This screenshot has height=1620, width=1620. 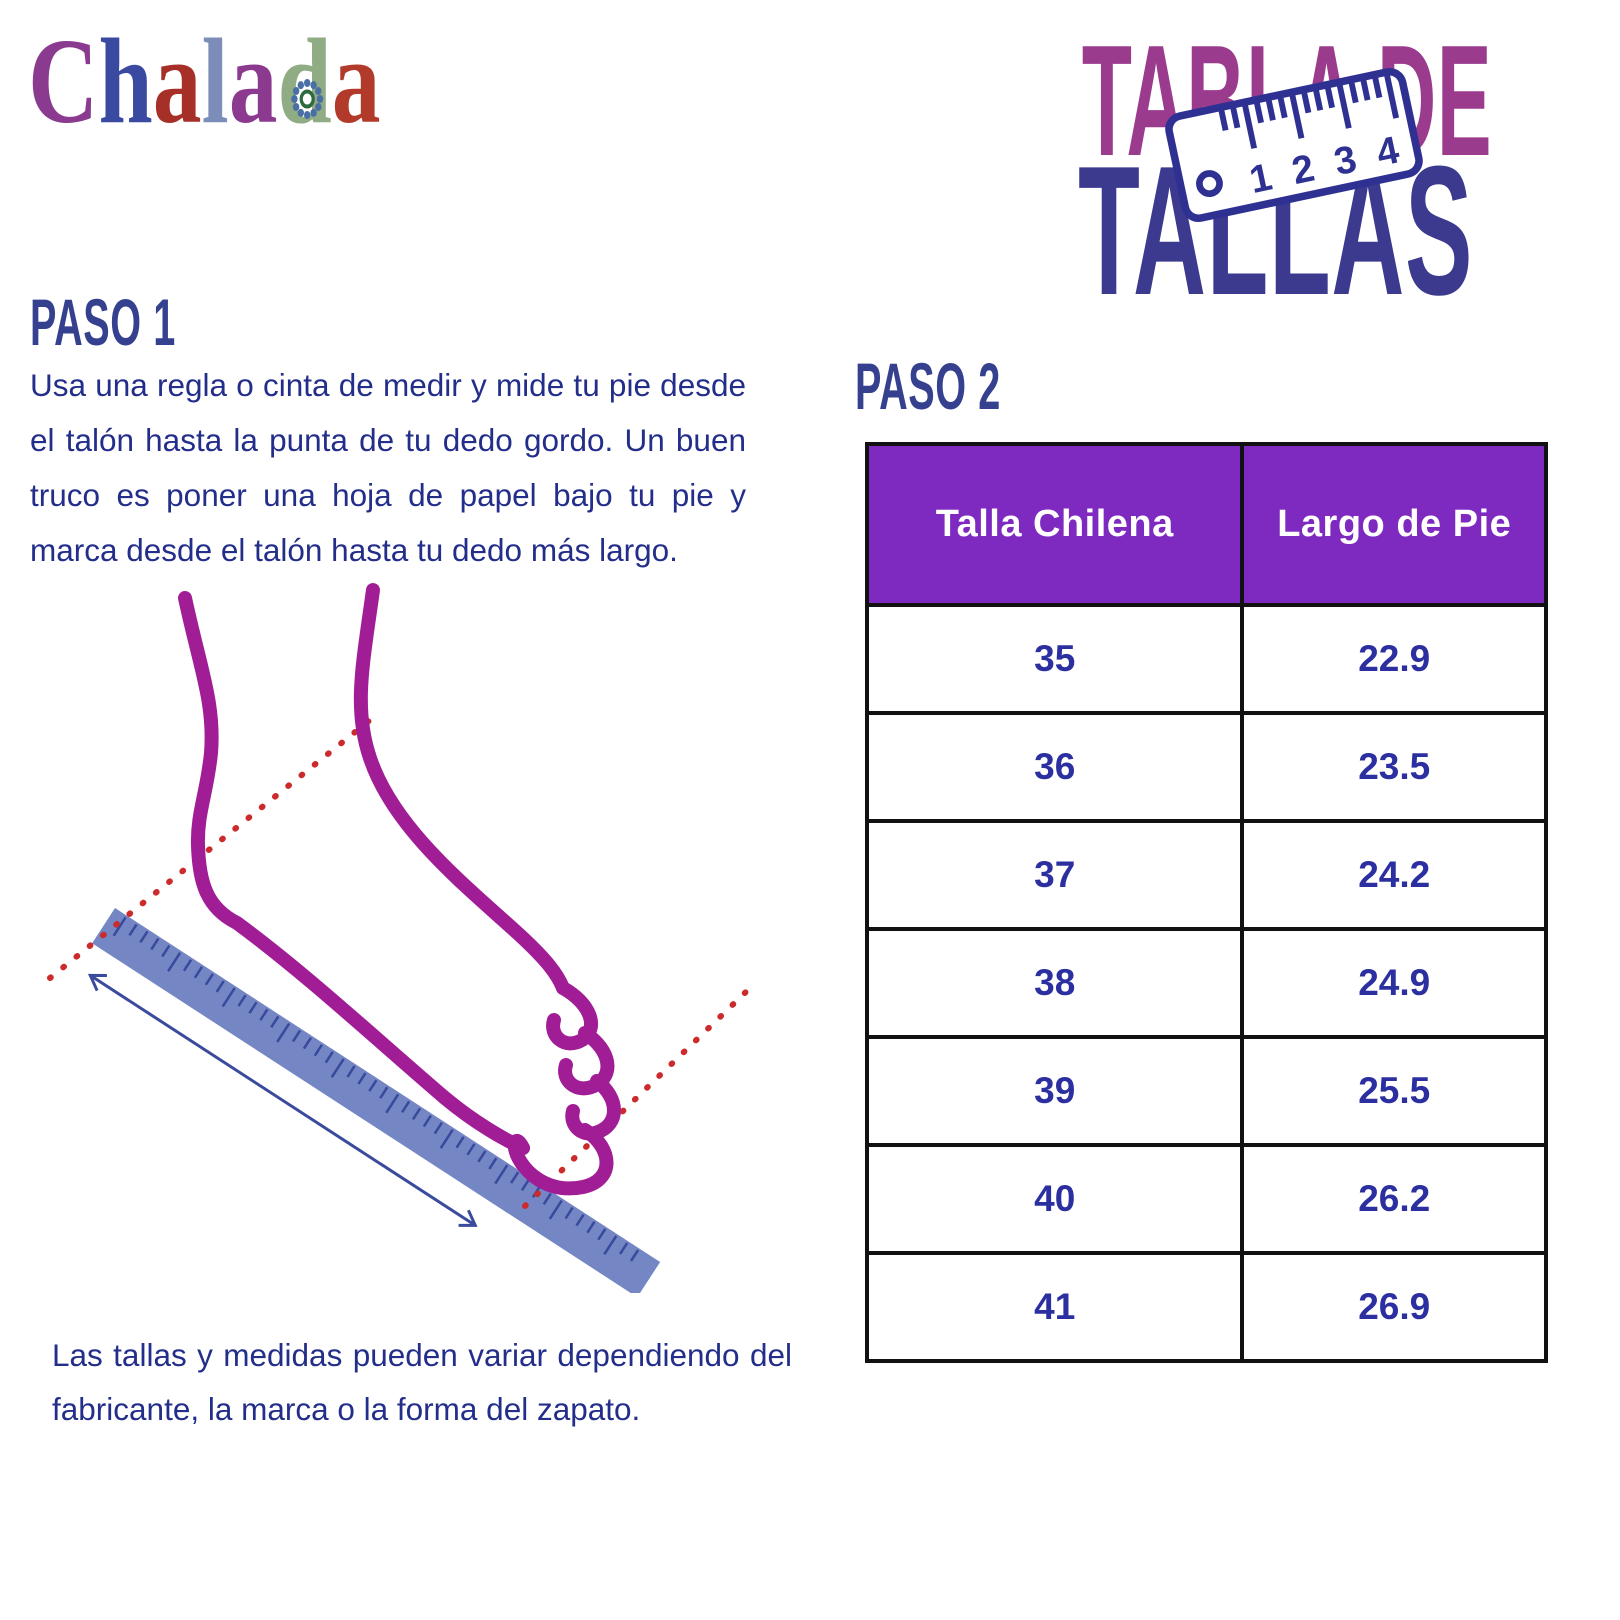 I want to click on heel-guide-dotted-line, so click(x=212, y=847).